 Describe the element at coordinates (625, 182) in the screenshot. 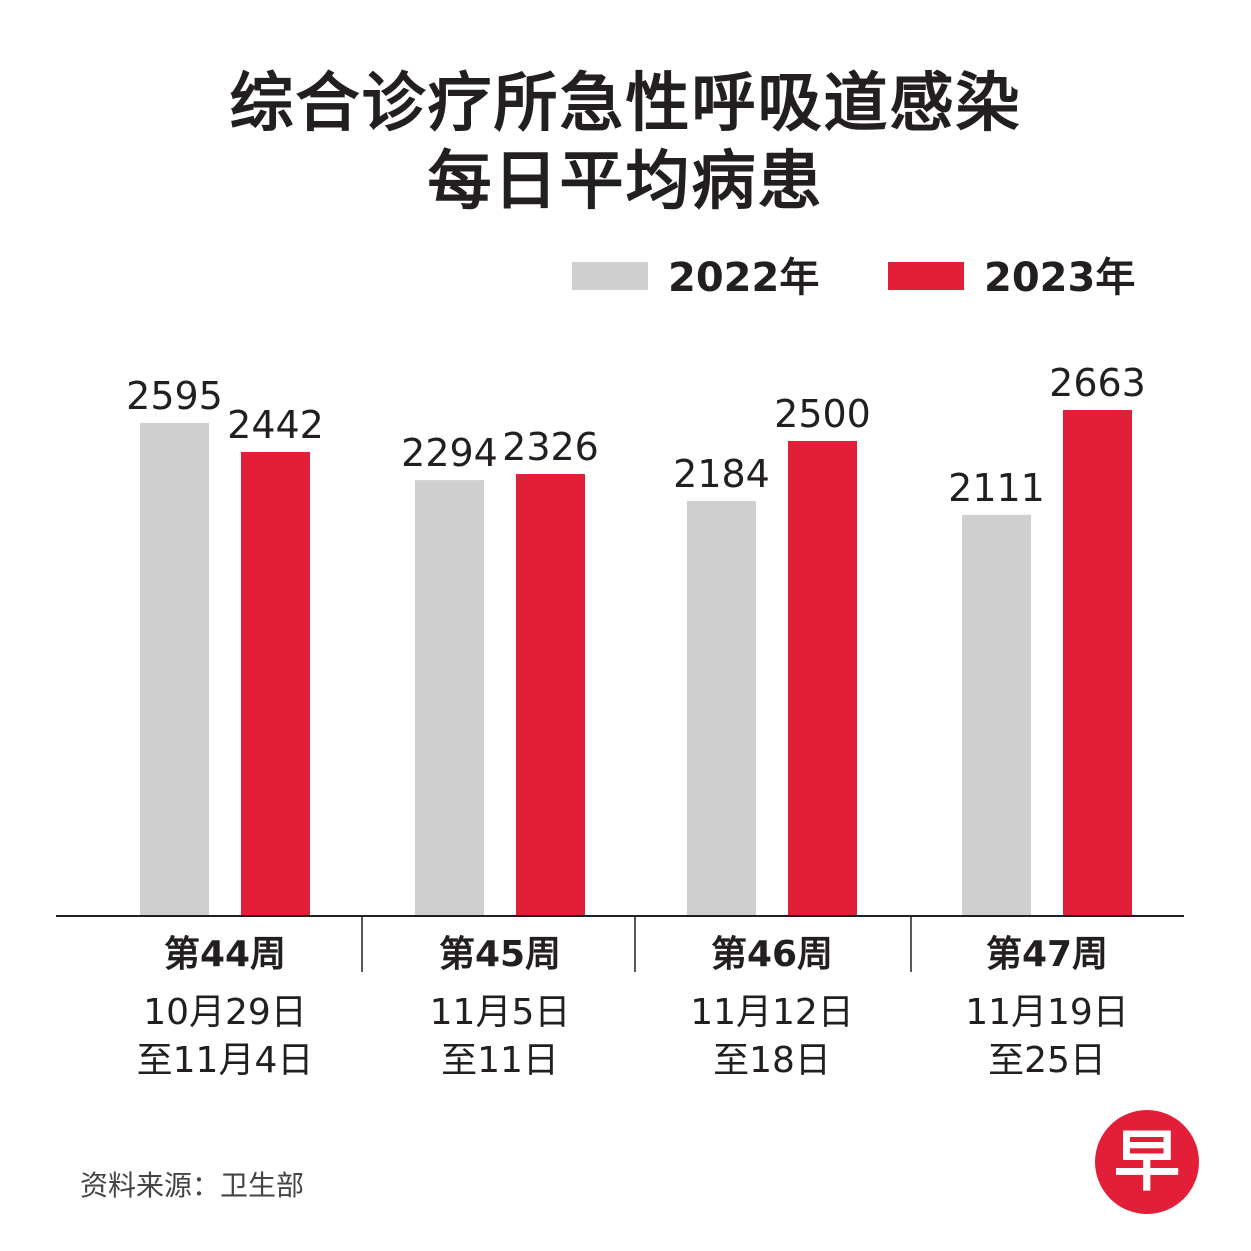

I see `chart-title-line2: 每日平均病患` at that location.